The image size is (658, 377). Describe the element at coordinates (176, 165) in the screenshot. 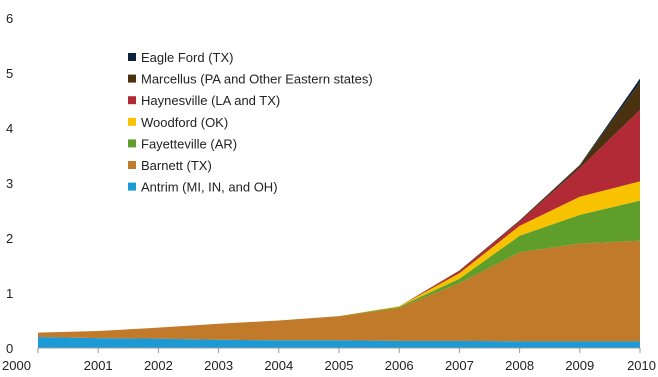

I see `legend-label: Barnett (TX)` at that location.